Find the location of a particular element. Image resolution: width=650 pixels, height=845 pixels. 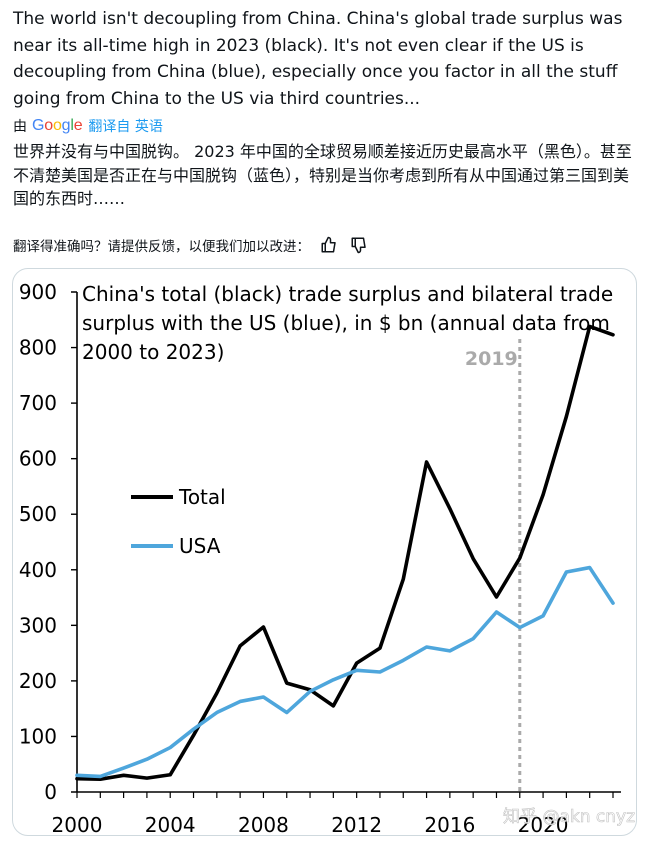

x-tick-label: 2000 is located at coordinates (77, 824).